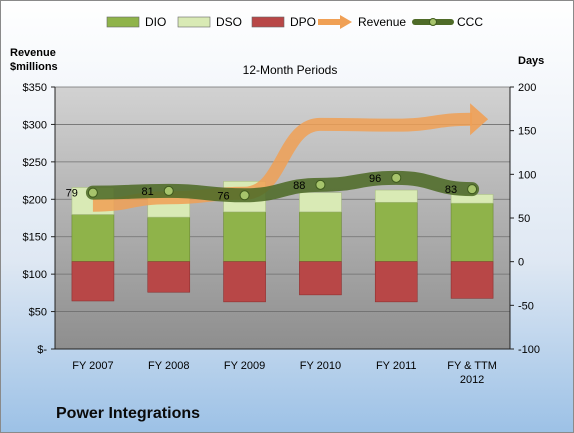 This screenshot has width=574, height=433. I want to click on legend-label: Revenue, so click(382, 22).